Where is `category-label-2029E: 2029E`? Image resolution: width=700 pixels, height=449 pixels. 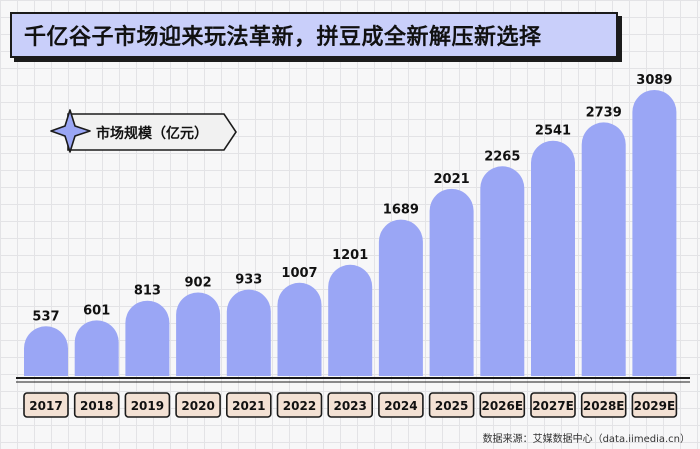 category-label-2029E: 2029E is located at coordinates (655, 406).